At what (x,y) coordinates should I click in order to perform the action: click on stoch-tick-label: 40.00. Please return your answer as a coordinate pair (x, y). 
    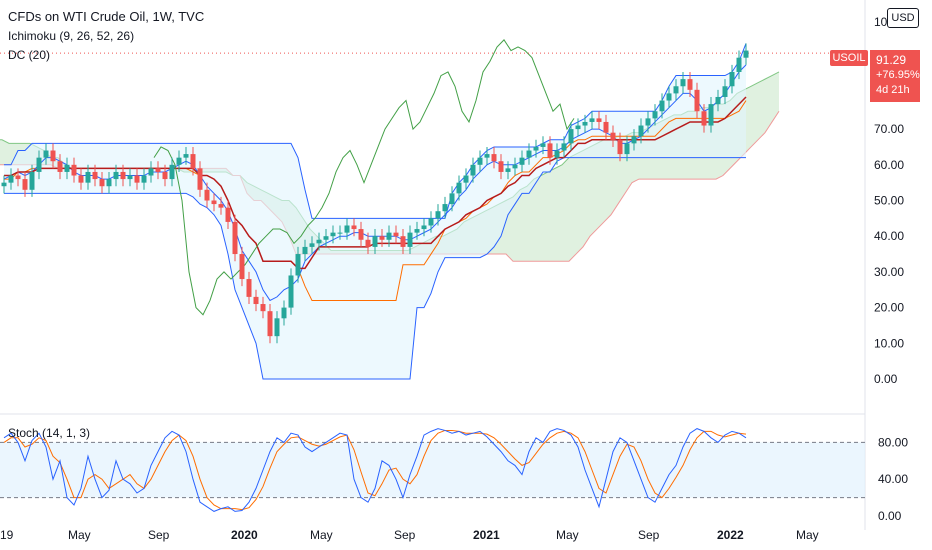
    Looking at the image, I should click on (893, 479).